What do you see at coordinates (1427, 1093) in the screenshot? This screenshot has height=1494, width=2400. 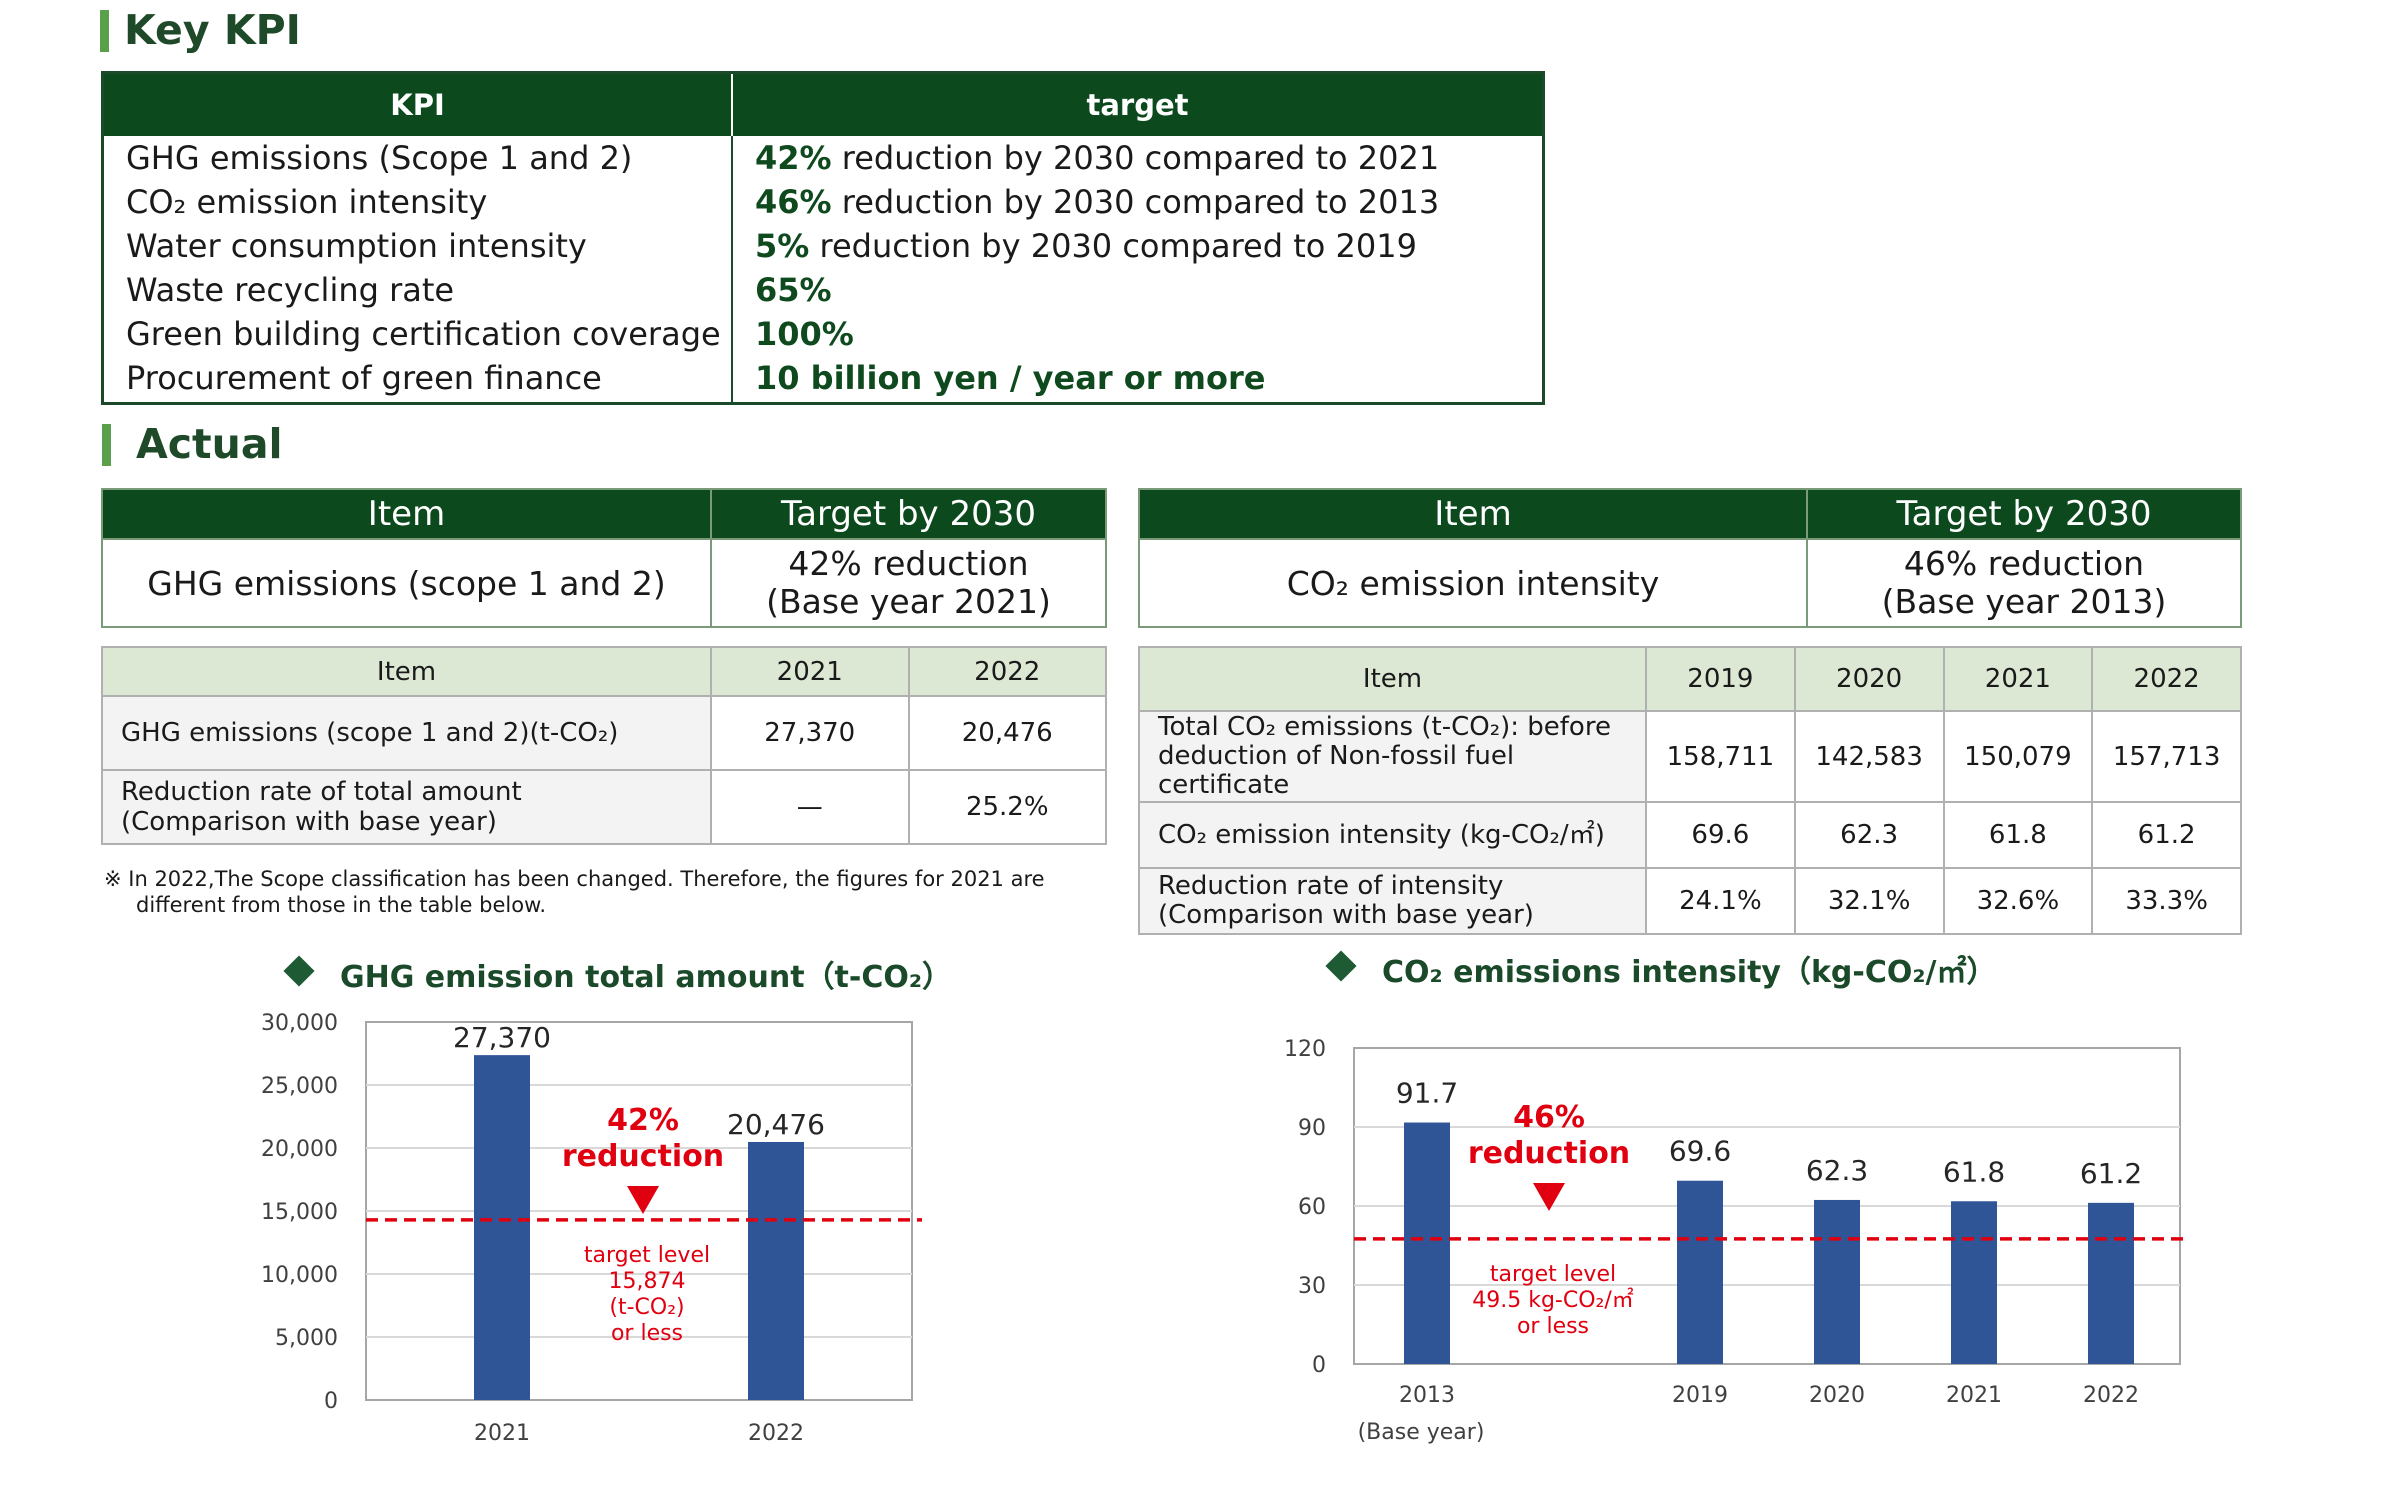 I see `co2-chart-data-label: 91.7` at bounding box center [1427, 1093].